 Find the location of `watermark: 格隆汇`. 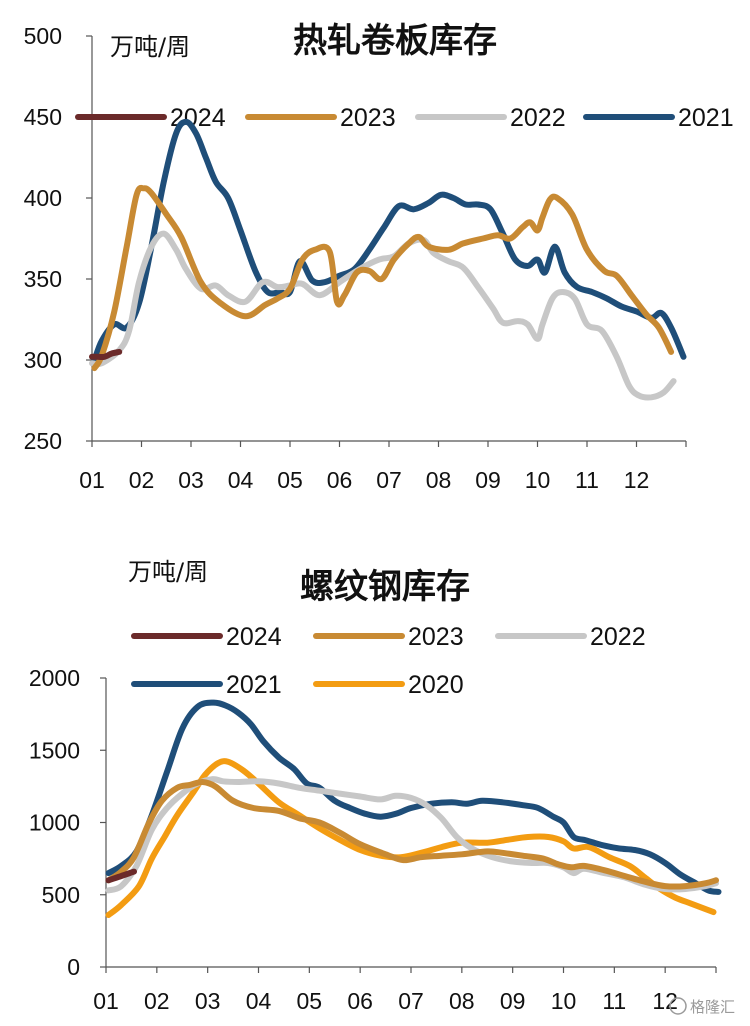

watermark: 格隆汇 is located at coordinates (702, 1006).